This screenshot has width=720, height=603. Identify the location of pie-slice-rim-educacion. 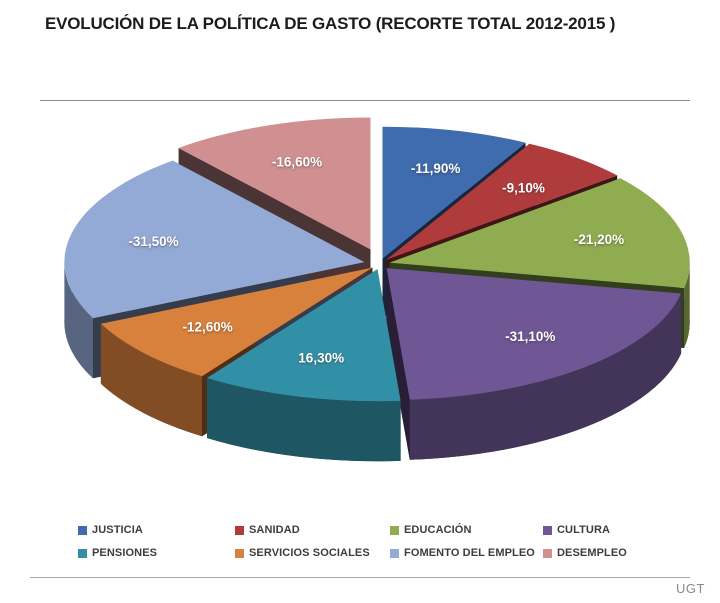
(687, 305).